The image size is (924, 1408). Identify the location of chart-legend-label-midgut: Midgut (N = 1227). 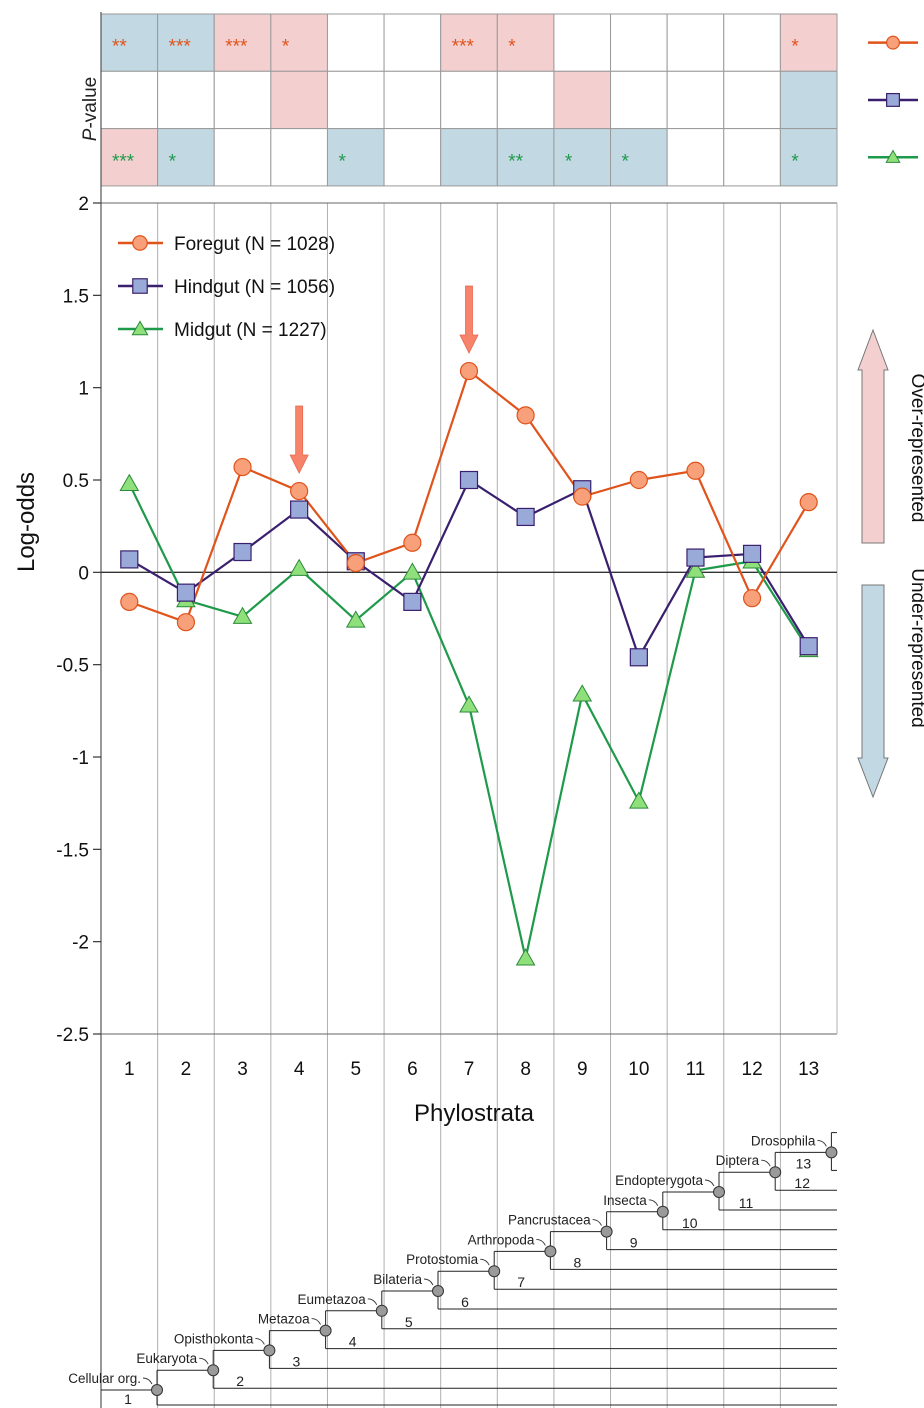
(250, 330).